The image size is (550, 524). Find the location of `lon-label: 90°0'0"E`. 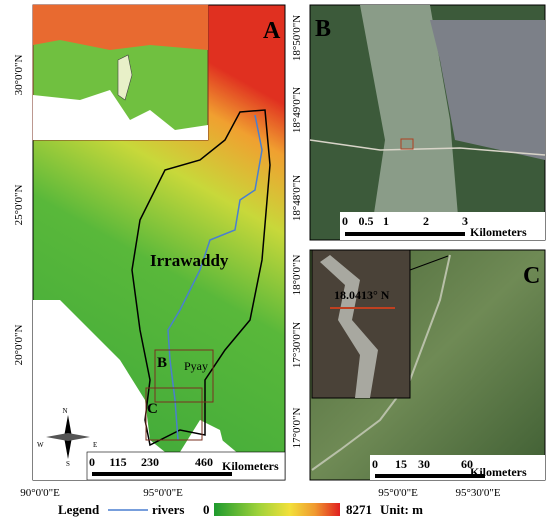

lon-label: 90°0'0"E is located at coordinates (40, 493).